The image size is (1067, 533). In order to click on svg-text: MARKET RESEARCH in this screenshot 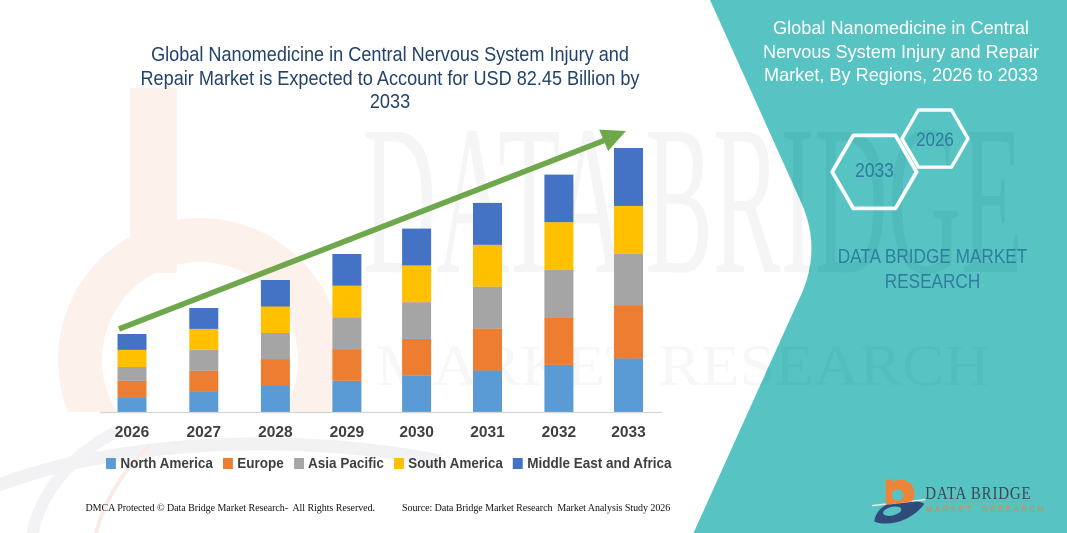, I will do `click(986, 509)`.